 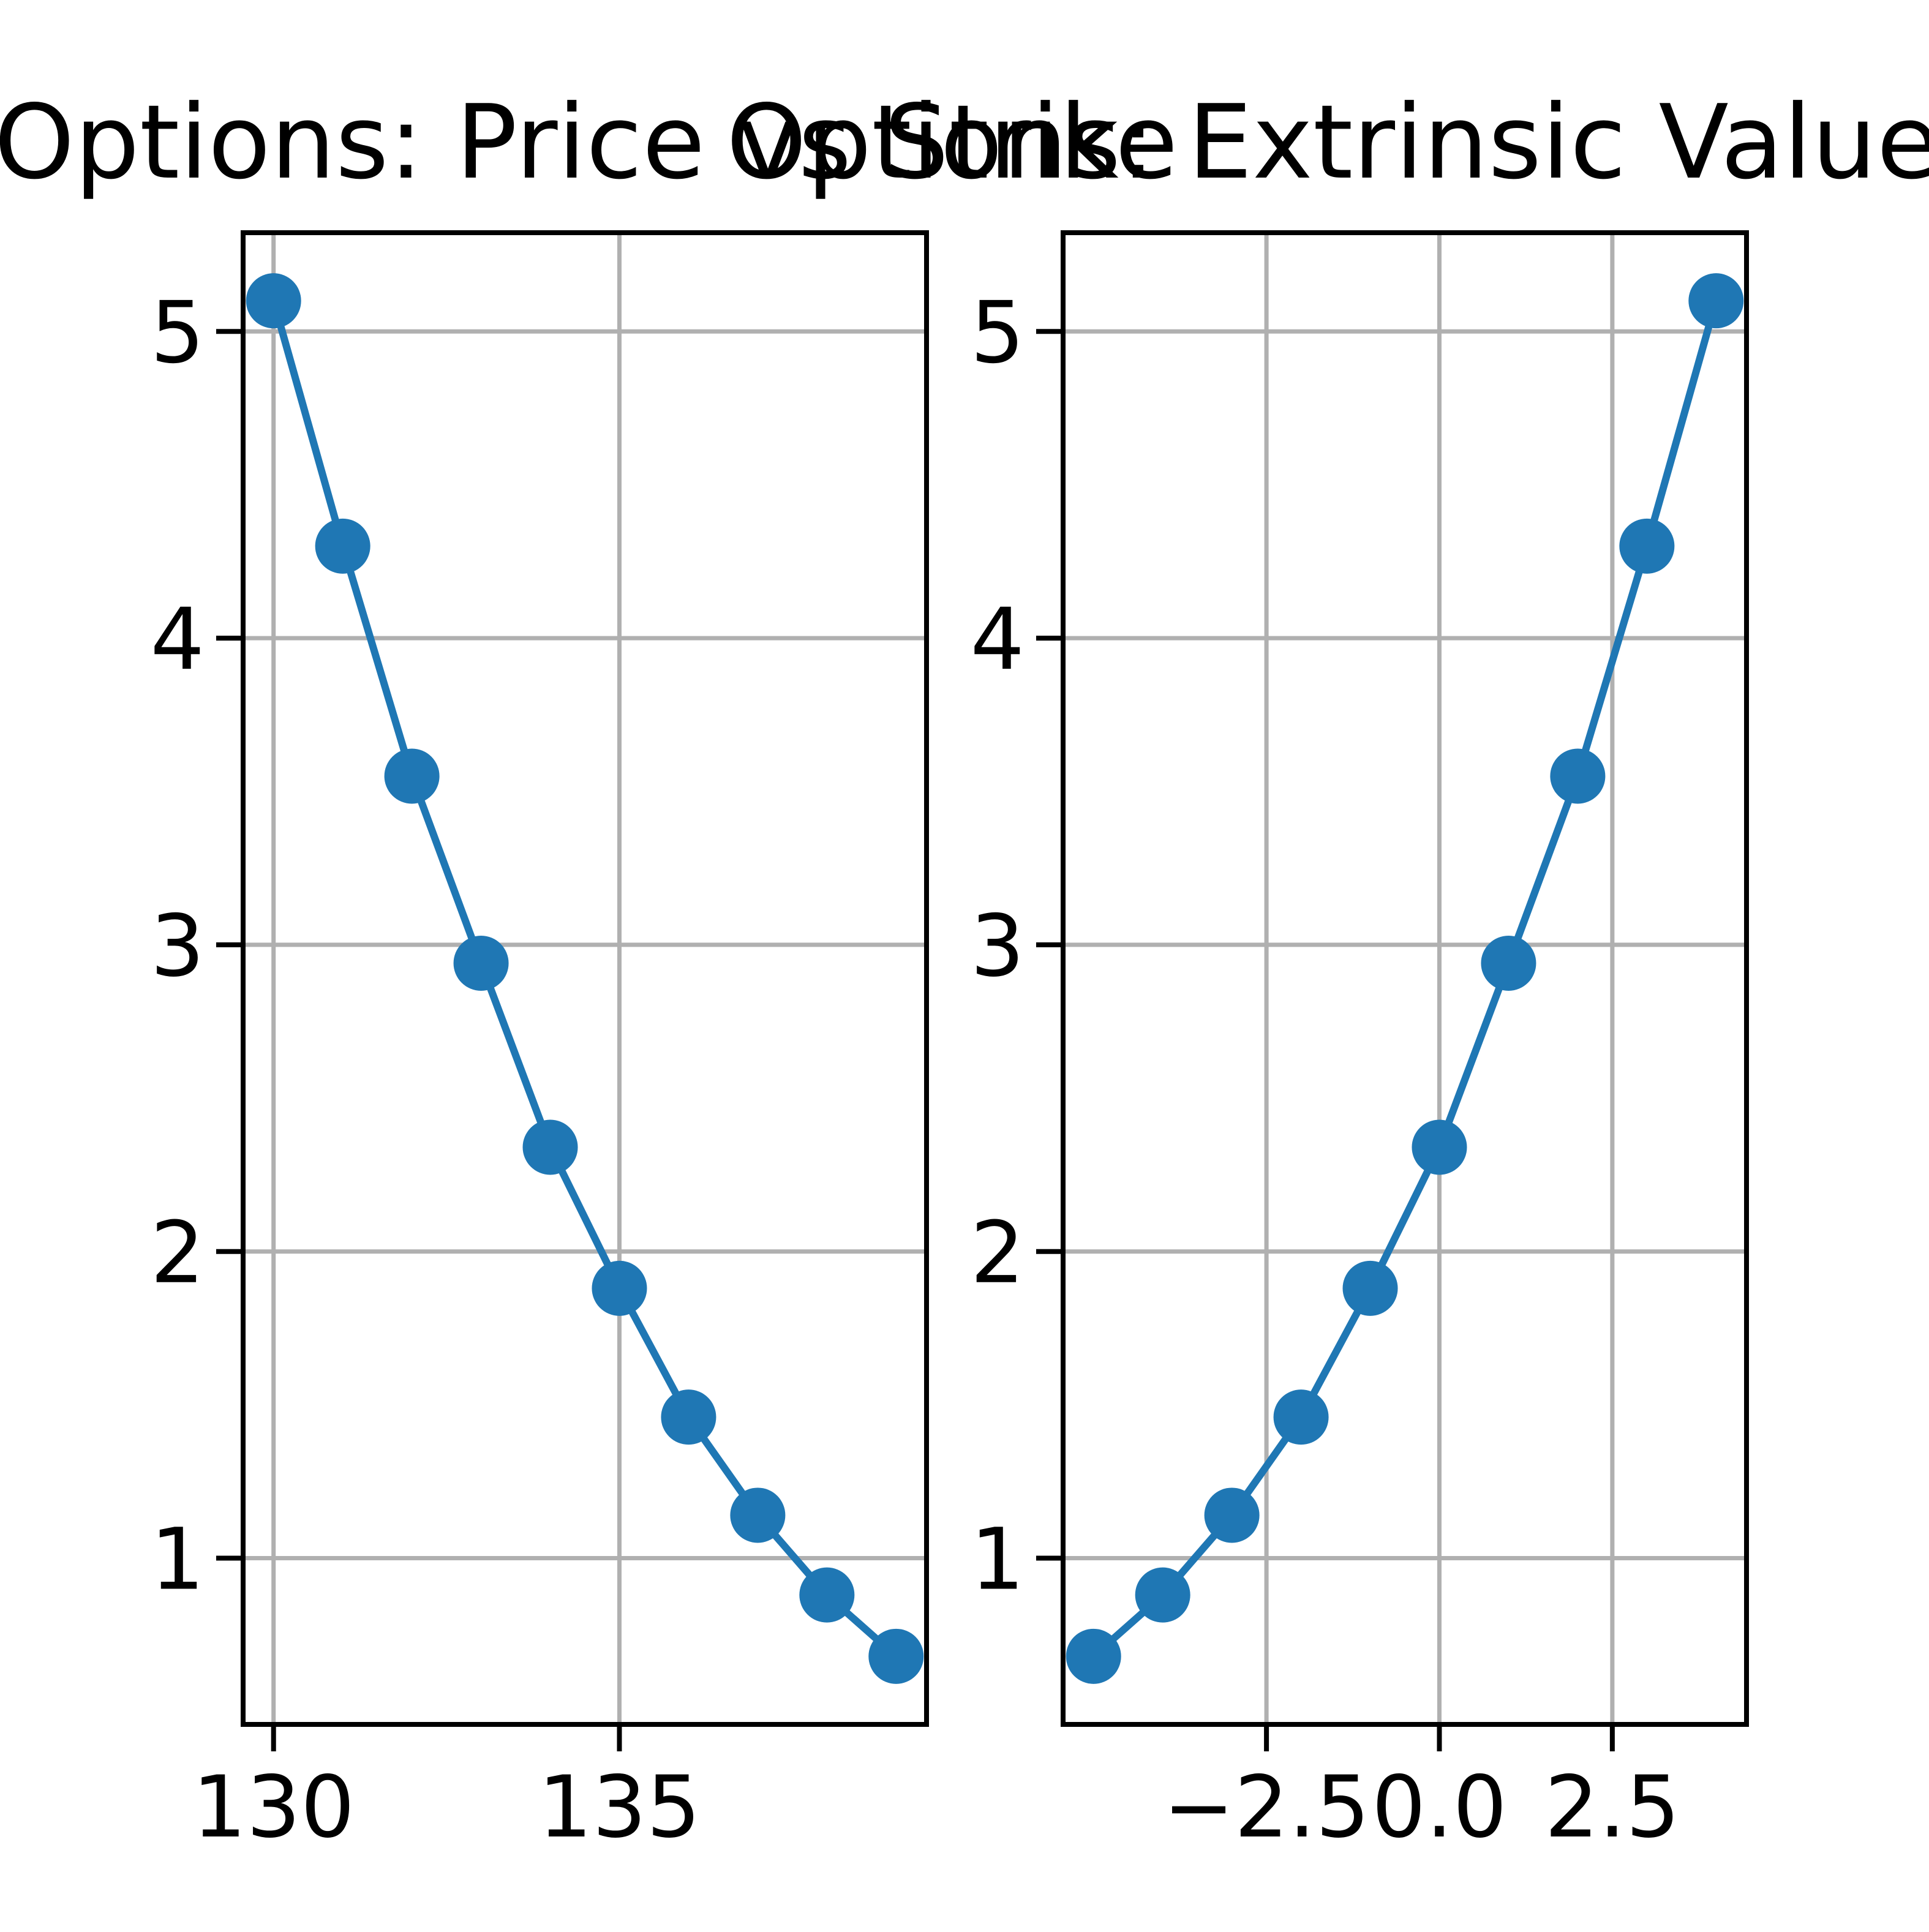 What do you see at coordinates (619, 1807) in the screenshot?
I see `x-tick-label: 135` at bounding box center [619, 1807].